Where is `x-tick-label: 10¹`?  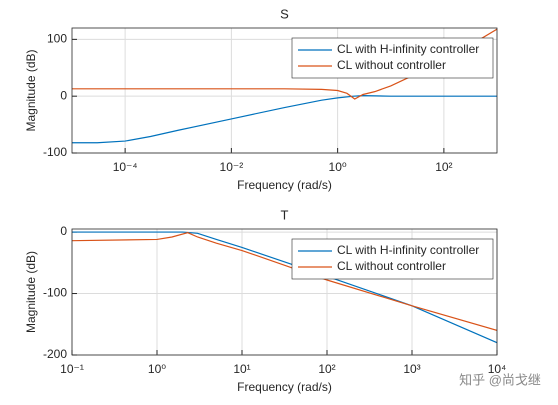 x-tick-label: 10¹ is located at coordinates (241, 369).